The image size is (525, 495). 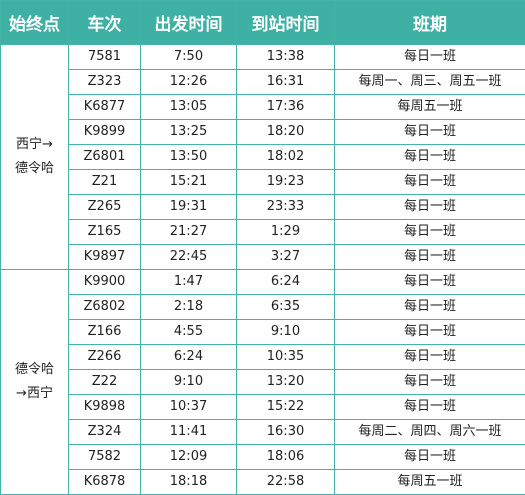 I want to click on arrival-time-cell: 13:20, so click(x=285, y=382).